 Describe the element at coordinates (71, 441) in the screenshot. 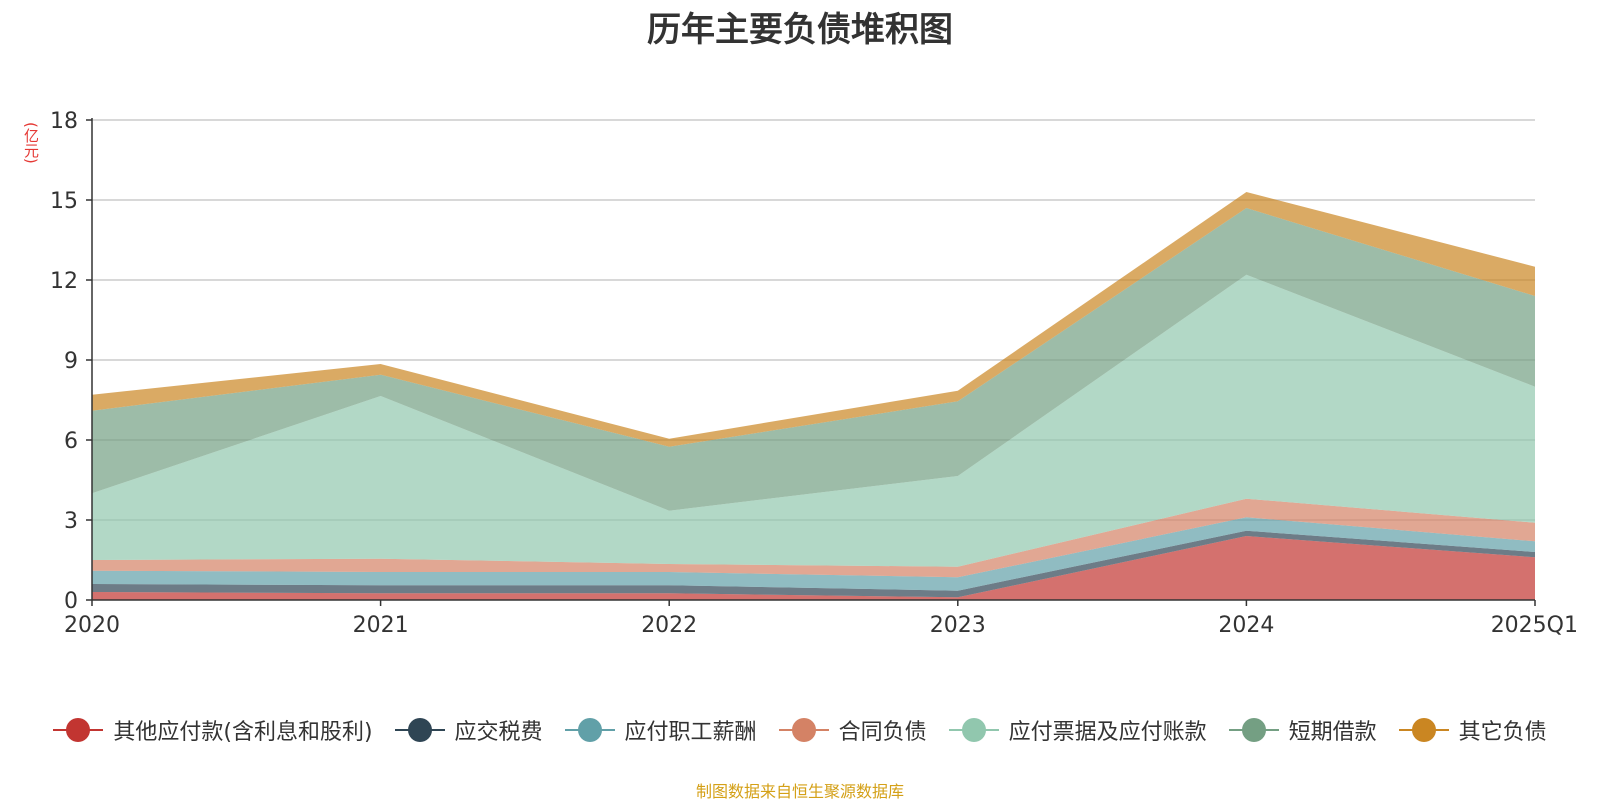

I see `y-tick-label: 6` at that location.